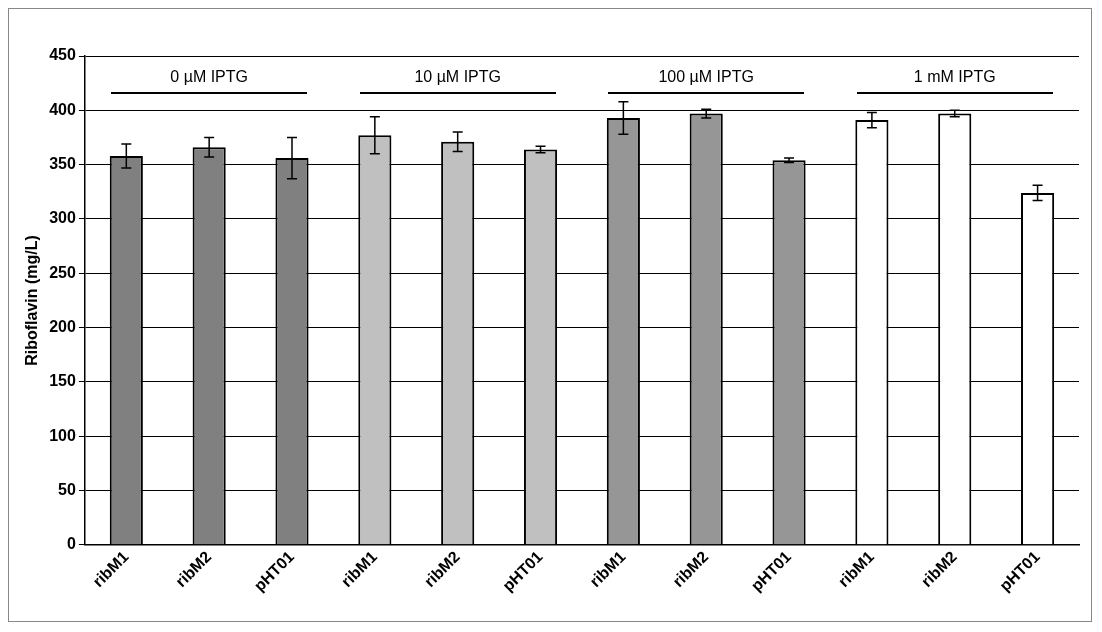 The width and height of the screenshot is (1102, 632). Describe the element at coordinates (62, 381) in the screenshot. I see `y-tick-label: 150` at that location.